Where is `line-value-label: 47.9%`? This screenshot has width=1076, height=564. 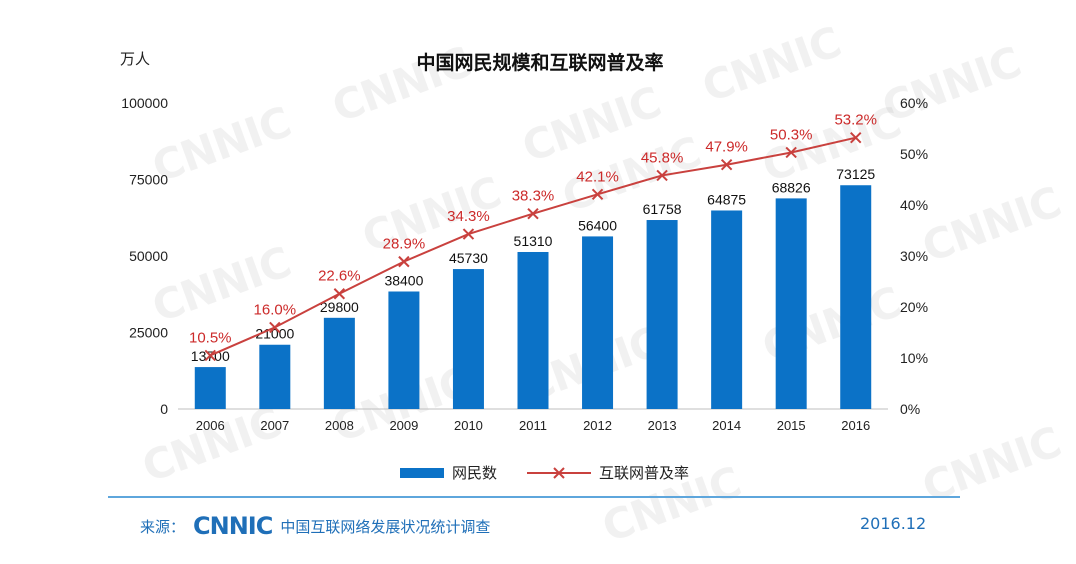
line-value-label: 47.9% is located at coordinates (726, 147).